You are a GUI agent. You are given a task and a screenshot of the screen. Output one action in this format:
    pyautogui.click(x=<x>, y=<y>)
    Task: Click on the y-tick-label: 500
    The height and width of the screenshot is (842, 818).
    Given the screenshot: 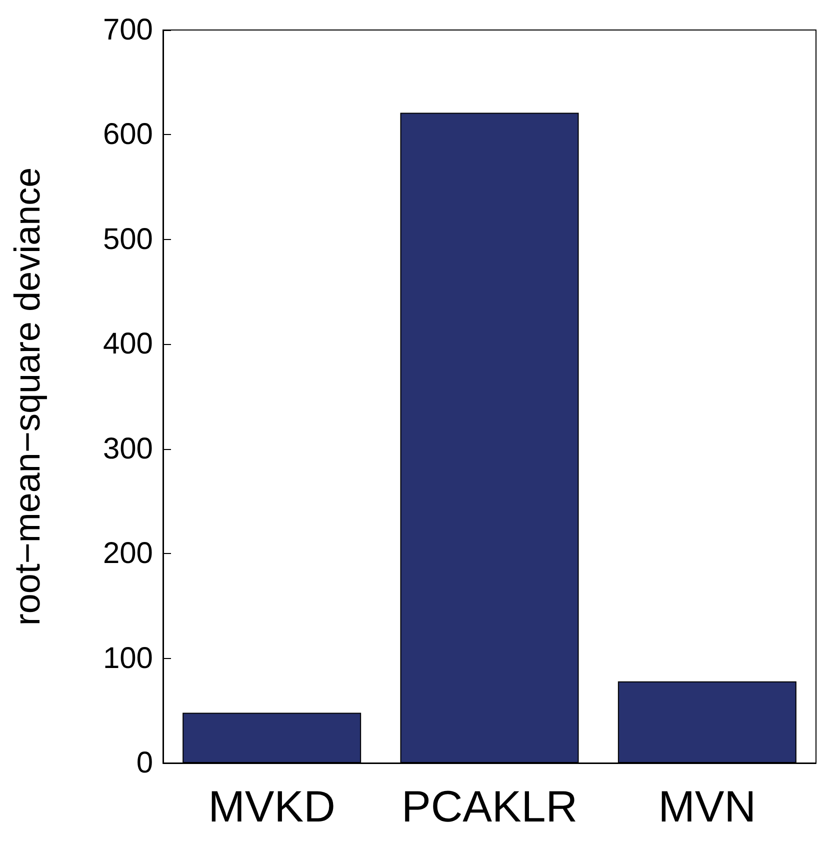 What is the action you would take?
    pyautogui.click(x=127, y=239)
    